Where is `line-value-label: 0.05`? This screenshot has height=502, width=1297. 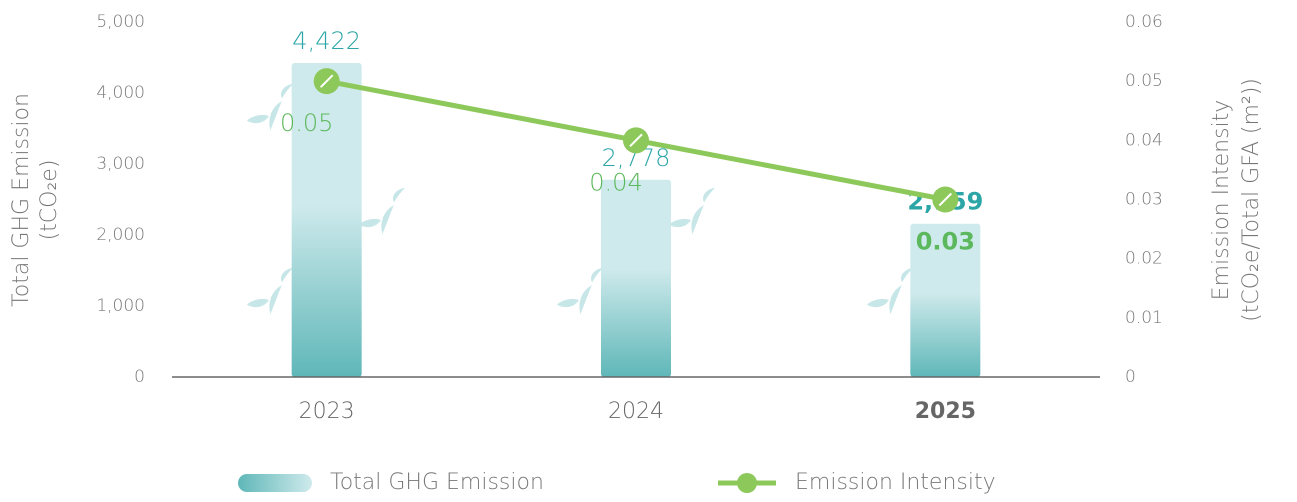 line-value-label: 0.05 is located at coordinates (306, 123).